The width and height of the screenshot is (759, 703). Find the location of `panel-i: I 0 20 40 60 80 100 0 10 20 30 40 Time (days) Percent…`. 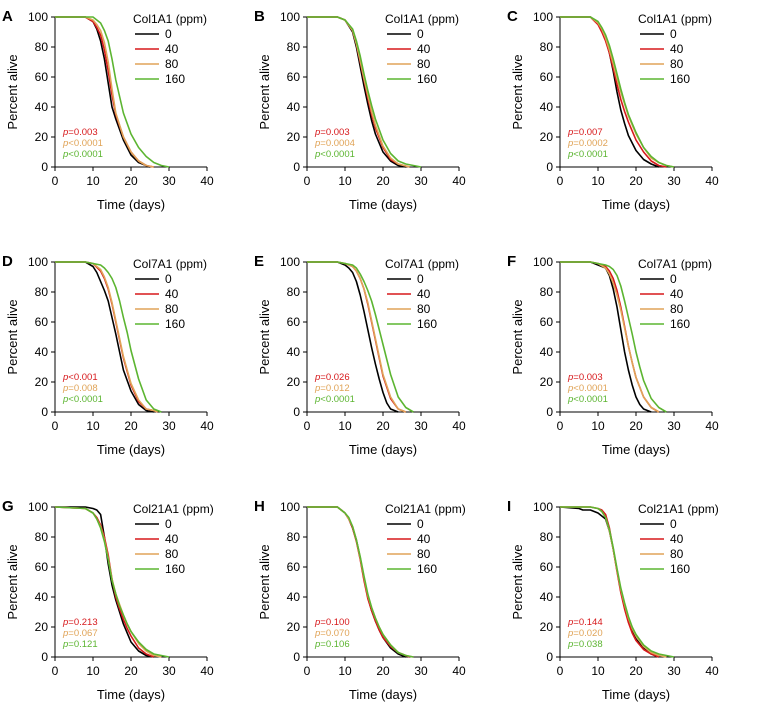

panel-i: I 0 20 40 60 80 100 0 10 20 30 40 Time (days) Percent… is located at coordinates (613, 600).